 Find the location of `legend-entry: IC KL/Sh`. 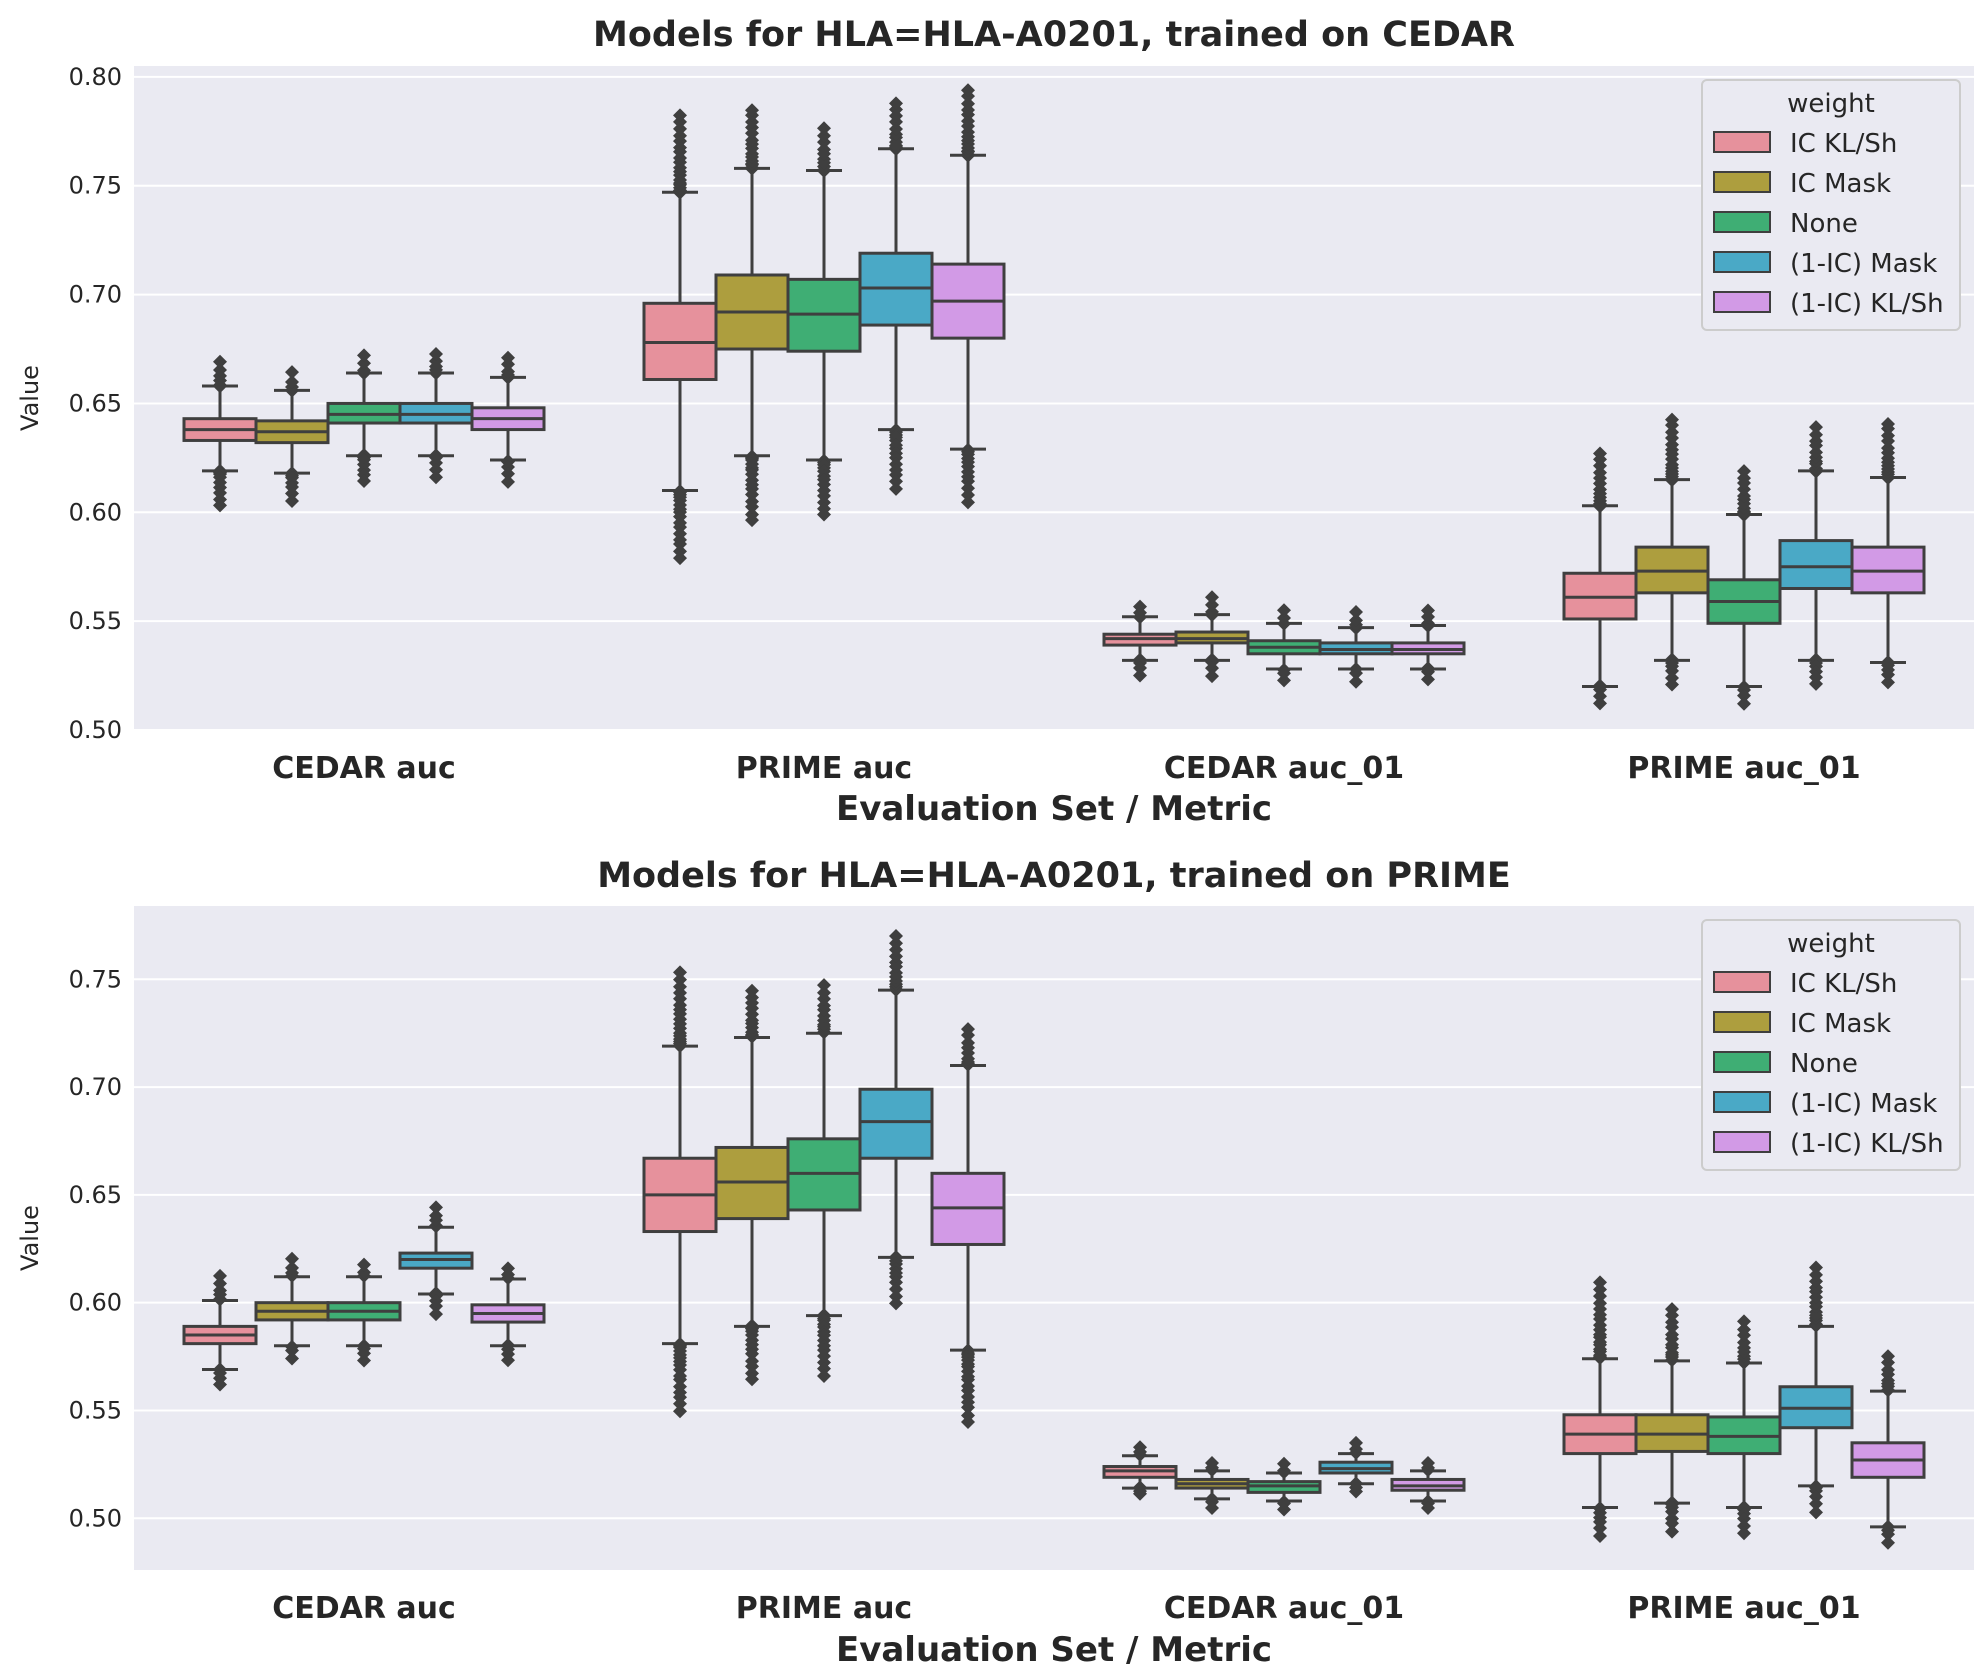

legend-entry: IC KL/Sh is located at coordinates (1805, 984).